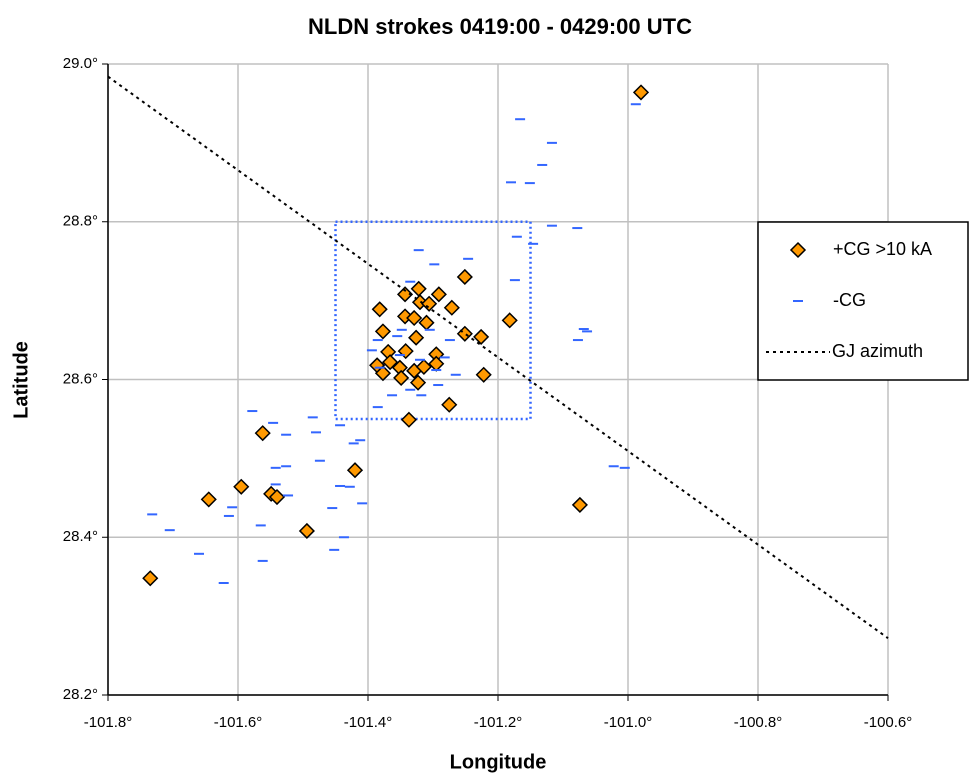 This screenshot has width=969, height=775. What do you see at coordinates (500, 26) in the screenshot?
I see `chart-title: NLDN strokes 0419:00 - 0429:00 UTC` at bounding box center [500, 26].